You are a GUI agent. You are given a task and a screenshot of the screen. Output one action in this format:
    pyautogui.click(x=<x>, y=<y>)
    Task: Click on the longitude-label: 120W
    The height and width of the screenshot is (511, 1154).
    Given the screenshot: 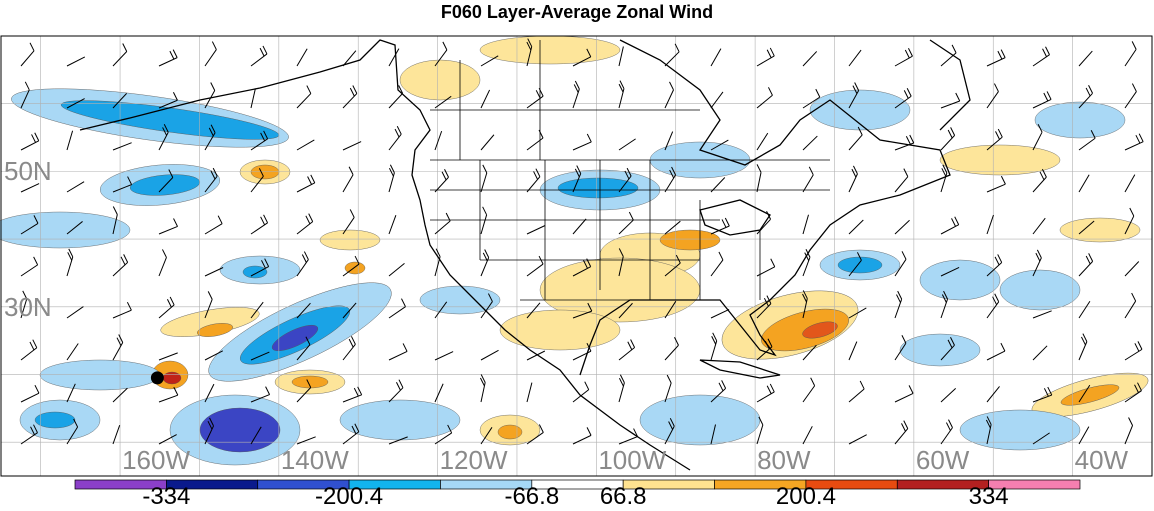 What is the action you would take?
    pyautogui.click(x=473, y=460)
    